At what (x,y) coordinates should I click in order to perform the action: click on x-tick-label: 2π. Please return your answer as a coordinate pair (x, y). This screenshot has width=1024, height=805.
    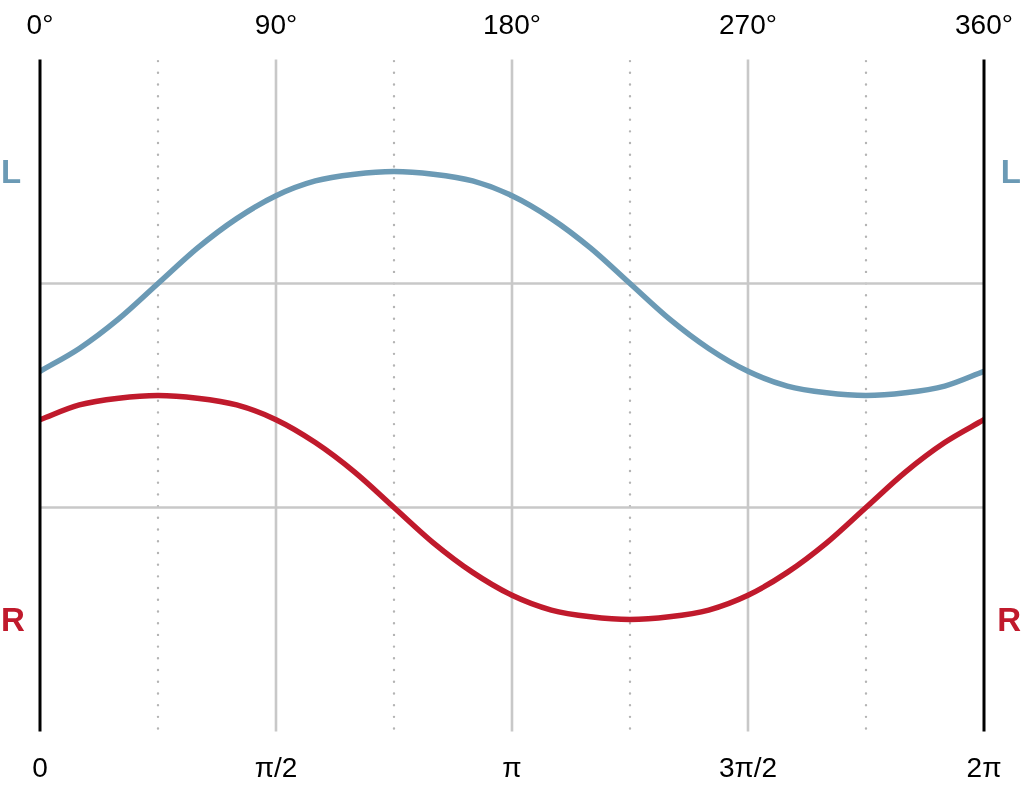
    Looking at the image, I should click on (984, 767).